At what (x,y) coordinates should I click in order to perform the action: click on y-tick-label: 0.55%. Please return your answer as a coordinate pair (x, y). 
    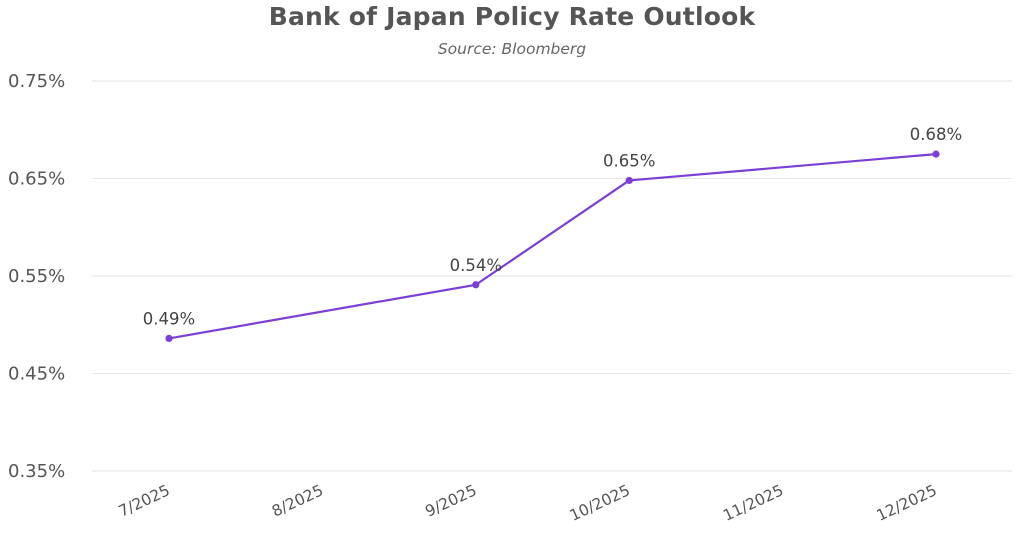
    Looking at the image, I should click on (36, 276).